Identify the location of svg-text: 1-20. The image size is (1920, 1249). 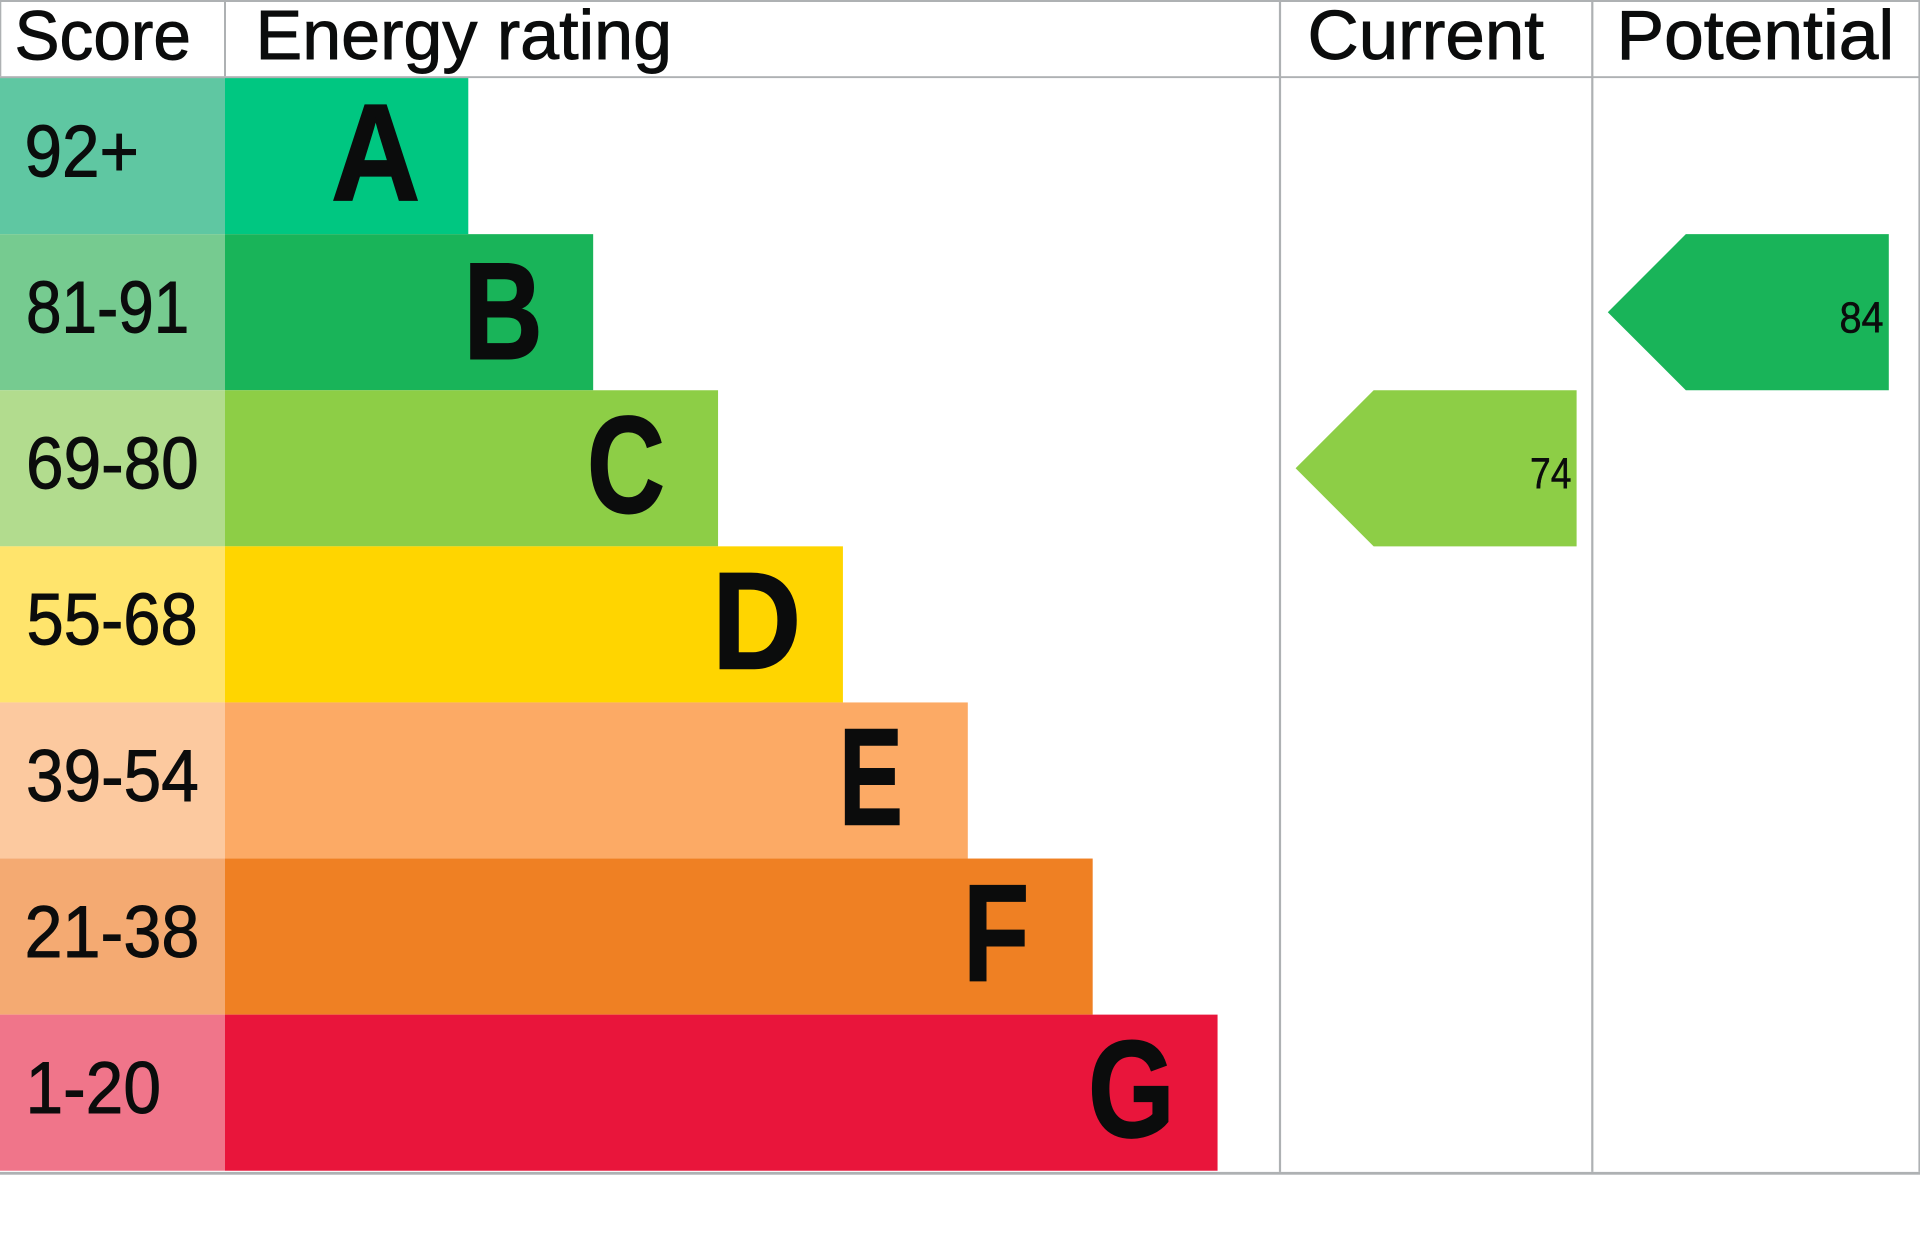
(93, 1088).